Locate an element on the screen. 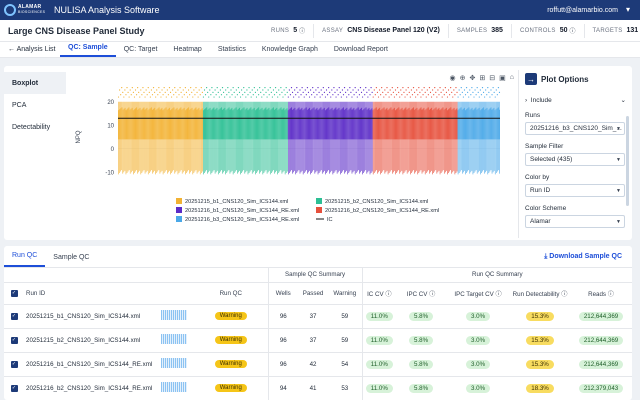 This screenshot has height=400, width=640. menu-item-boxplot: Boxplot is located at coordinates (35, 83).